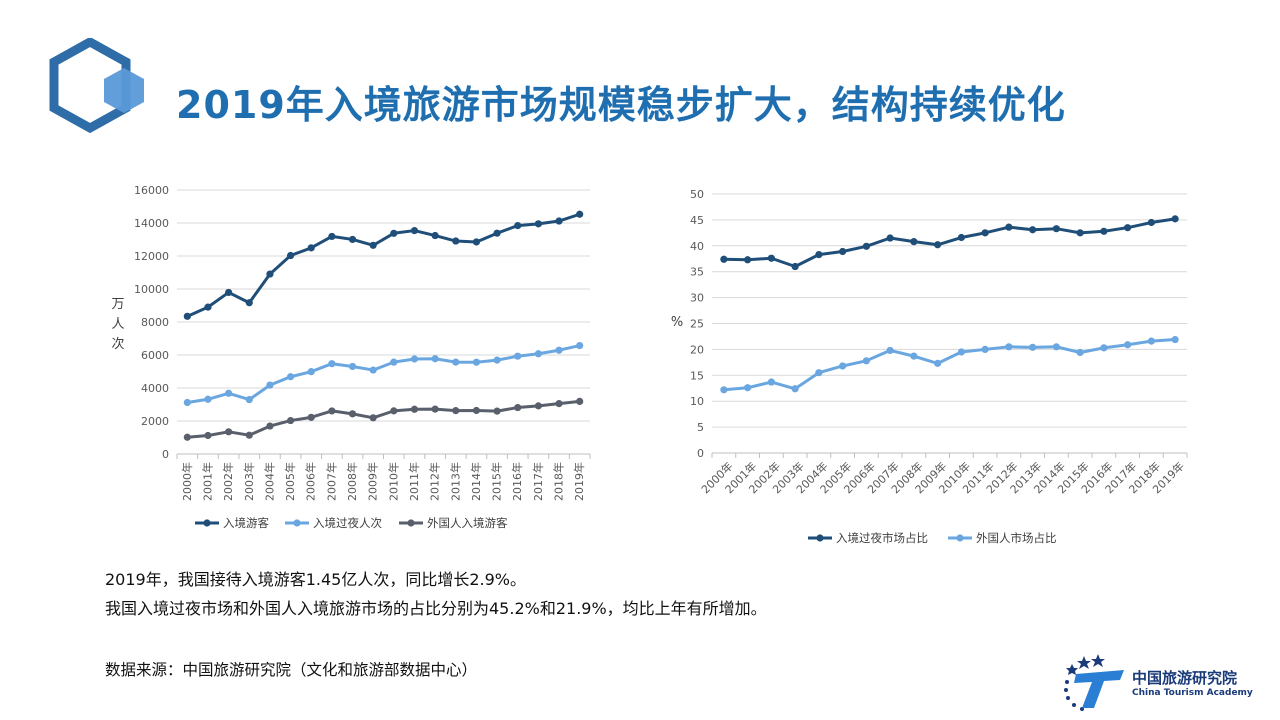 Image resolution: width=1280 pixels, height=720 pixels. I want to click on y-axis-label: %, so click(677, 322).